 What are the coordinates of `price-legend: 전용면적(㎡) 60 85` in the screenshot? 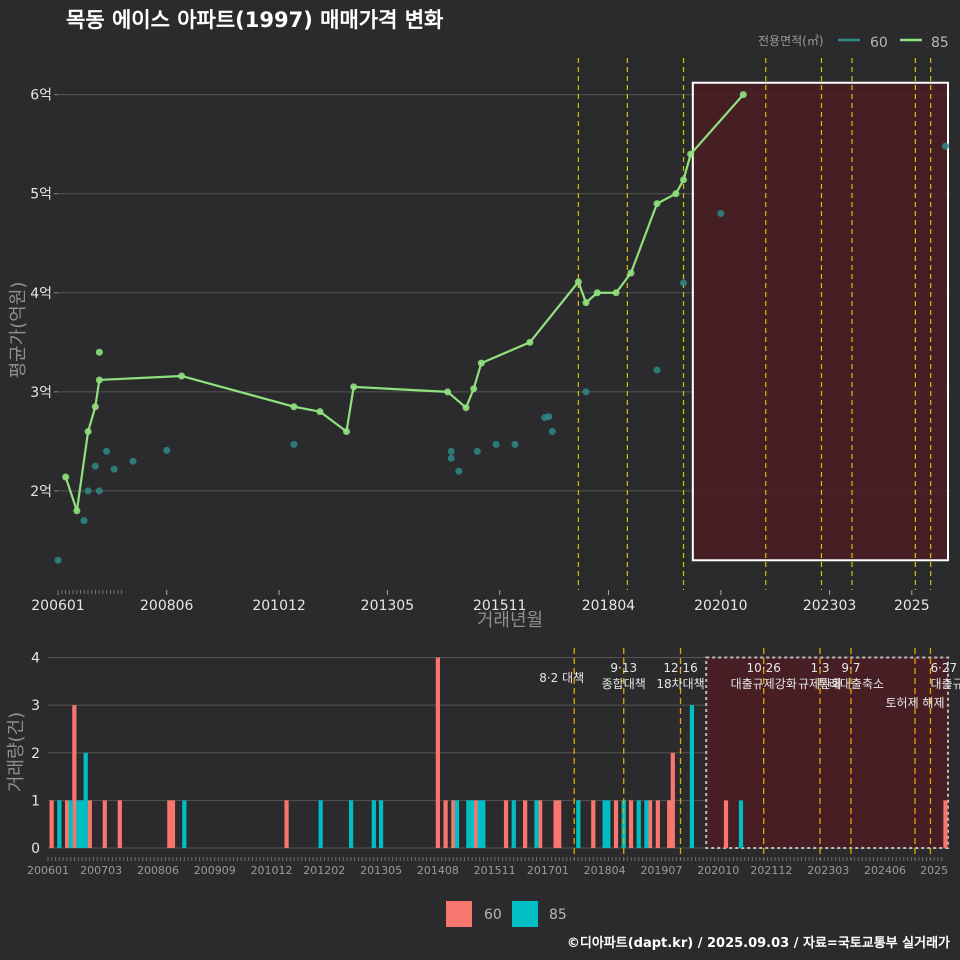 It's located at (853, 42).